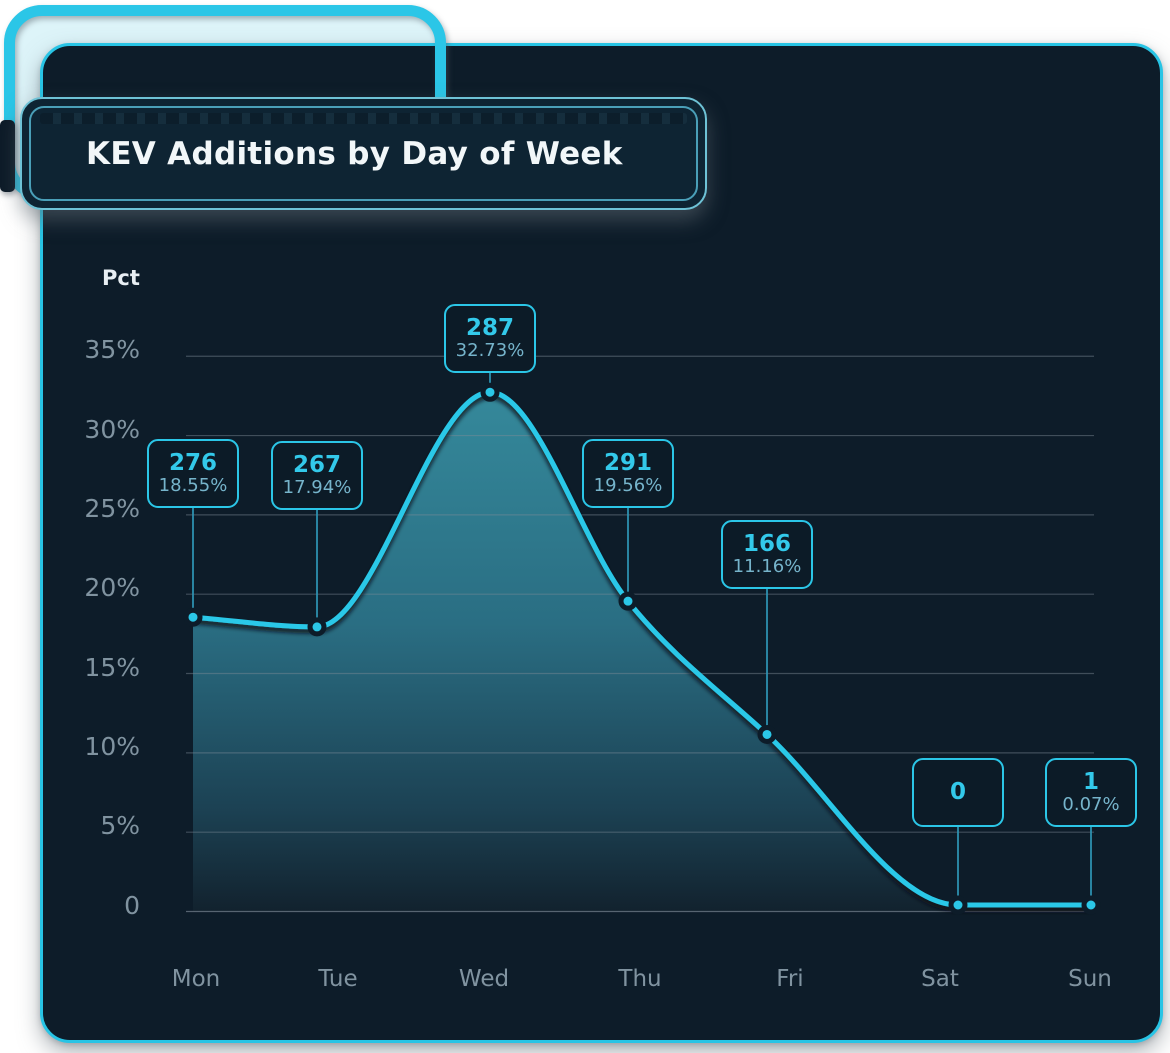  Describe the element at coordinates (1091, 805) in the screenshot. I see `point-label-pct: 0.07%` at that location.